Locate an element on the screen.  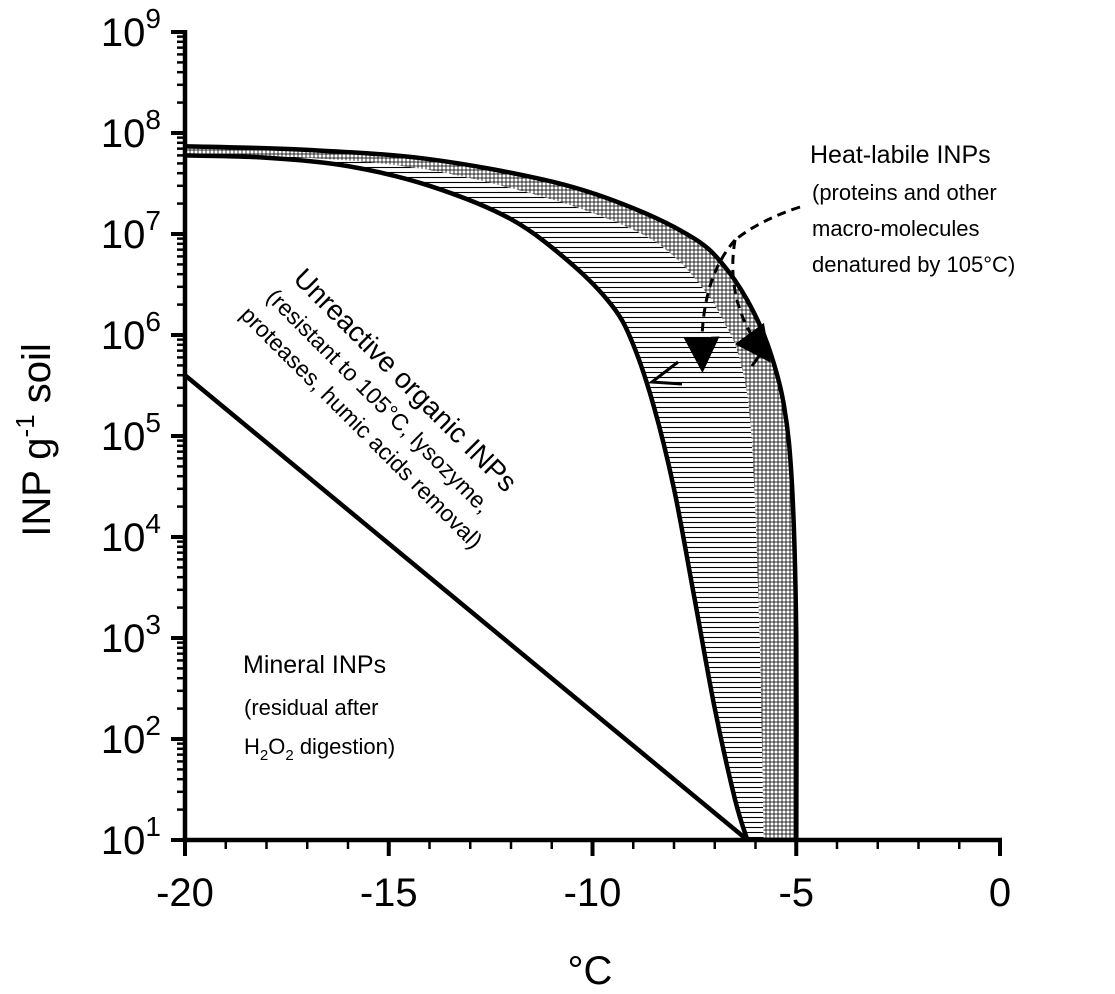
bracket-left-marker is located at coordinates (665, 373).